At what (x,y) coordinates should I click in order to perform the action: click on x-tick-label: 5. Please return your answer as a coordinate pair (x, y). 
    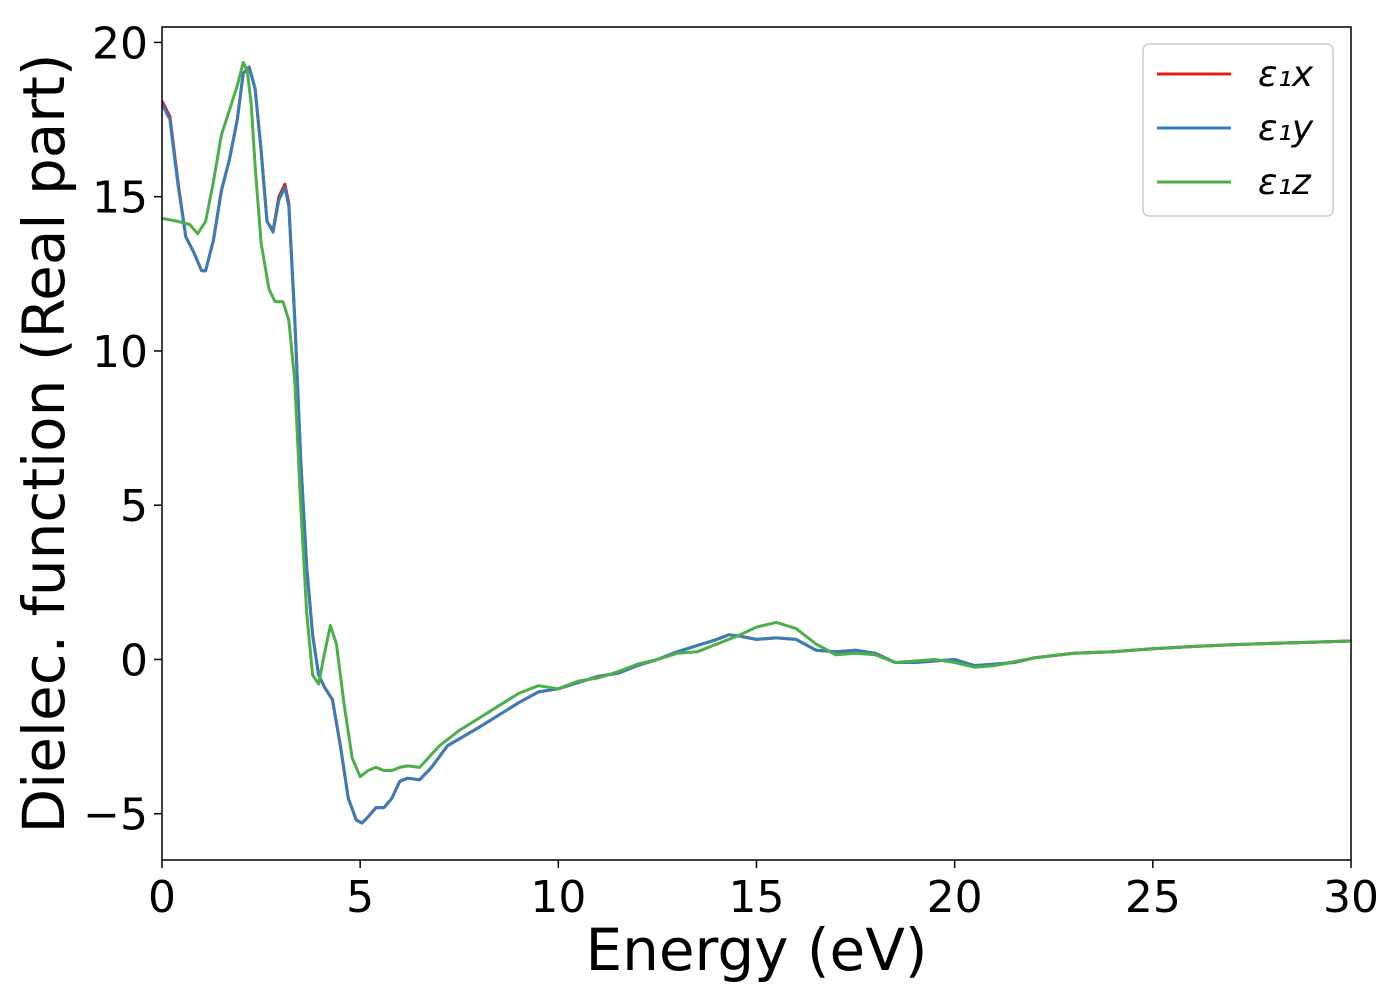
    Looking at the image, I should click on (360, 897).